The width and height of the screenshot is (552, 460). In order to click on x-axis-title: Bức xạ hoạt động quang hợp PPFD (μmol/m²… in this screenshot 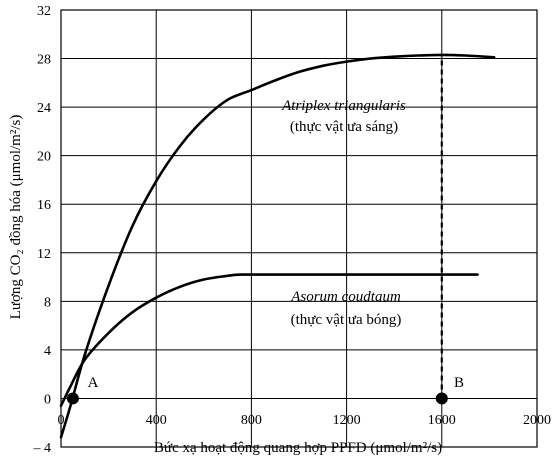, I will do `click(298, 448)`.